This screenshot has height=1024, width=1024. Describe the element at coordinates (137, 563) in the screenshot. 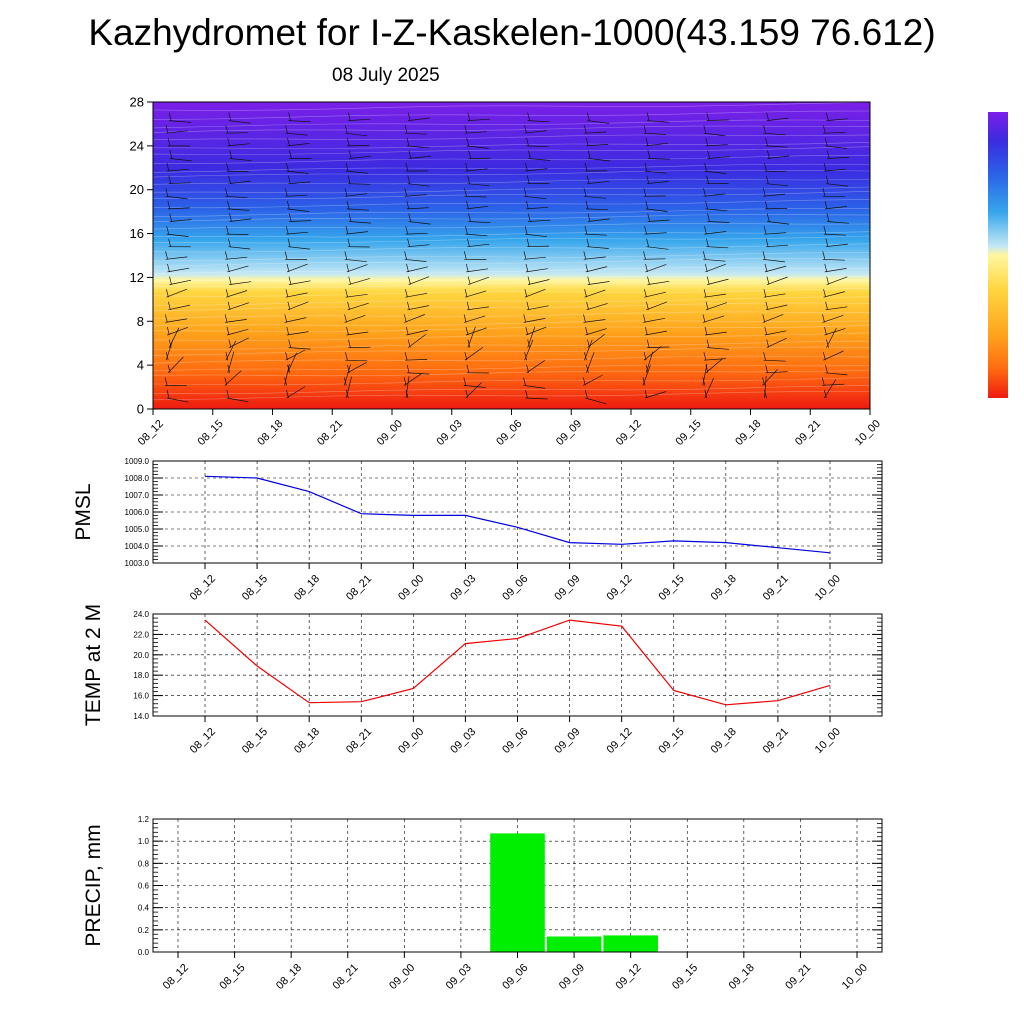

I see `y-tick-label: 1003.0` at that location.